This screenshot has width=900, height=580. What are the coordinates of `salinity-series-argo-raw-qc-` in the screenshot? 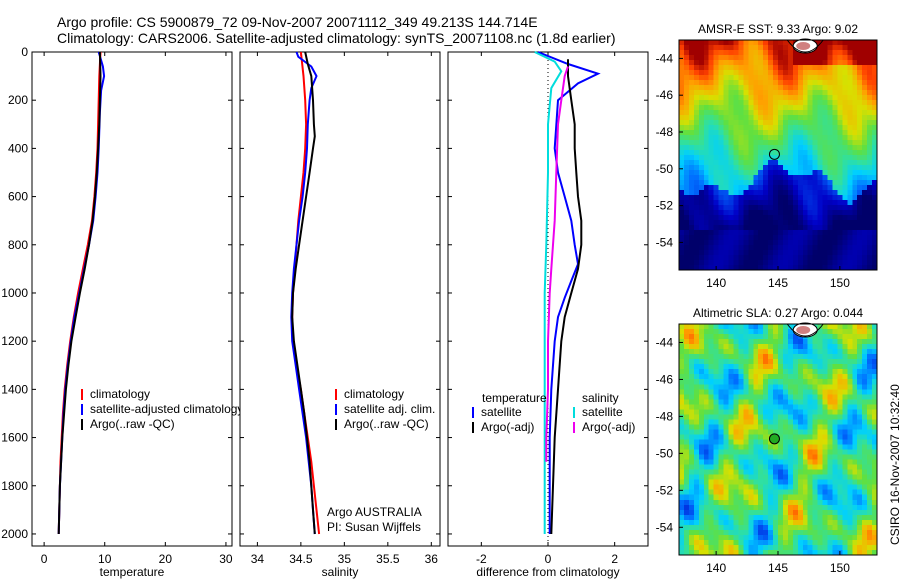 It's located at (303, 293).